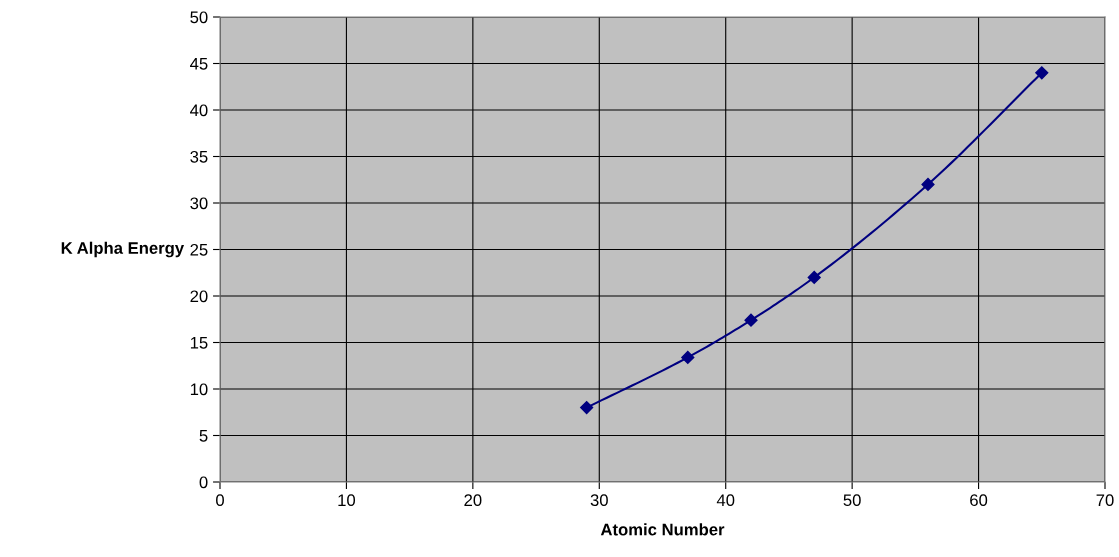  Describe the element at coordinates (203, 436) in the screenshot. I see `y-tick-label: 5` at that location.